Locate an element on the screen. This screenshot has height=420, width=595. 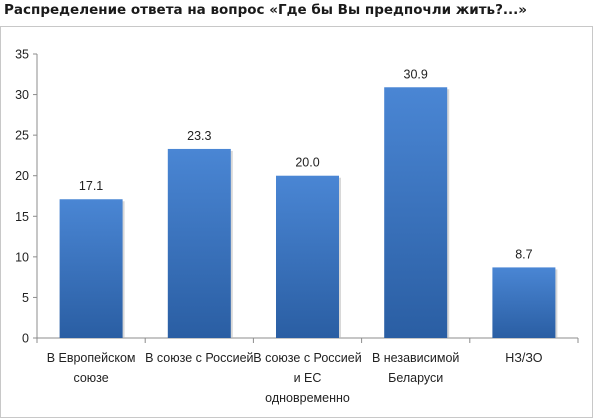
data-label: 20.0 is located at coordinates (307, 163).